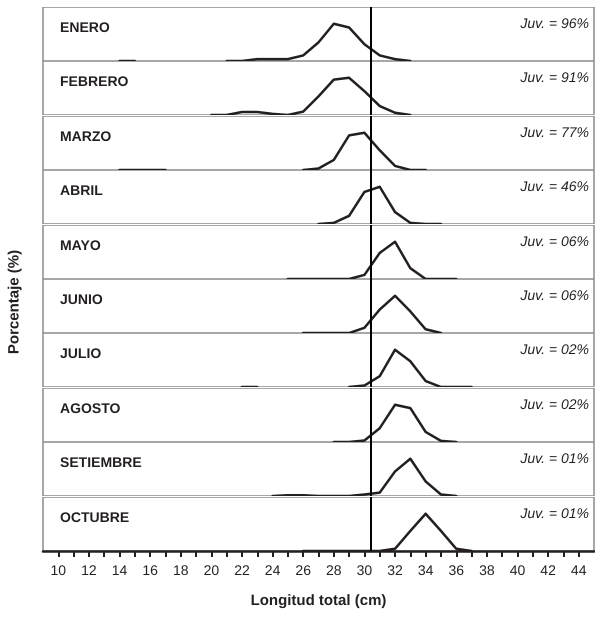 This screenshot has width=595, height=626. What do you see at coordinates (395, 570) in the screenshot?
I see `x-tick-label: 32` at bounding box center [395, 570].